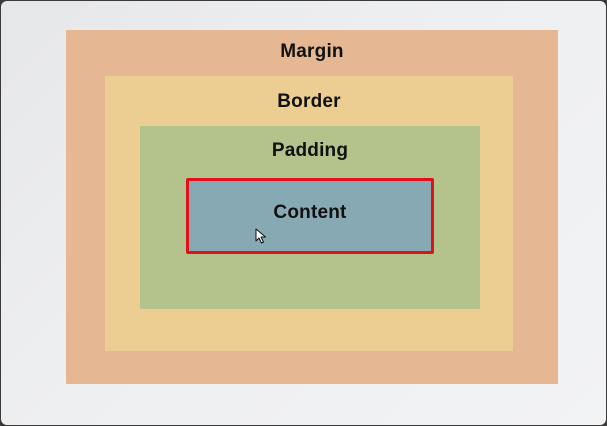  I want to click on margin-label: Margin, so click(312, 51).